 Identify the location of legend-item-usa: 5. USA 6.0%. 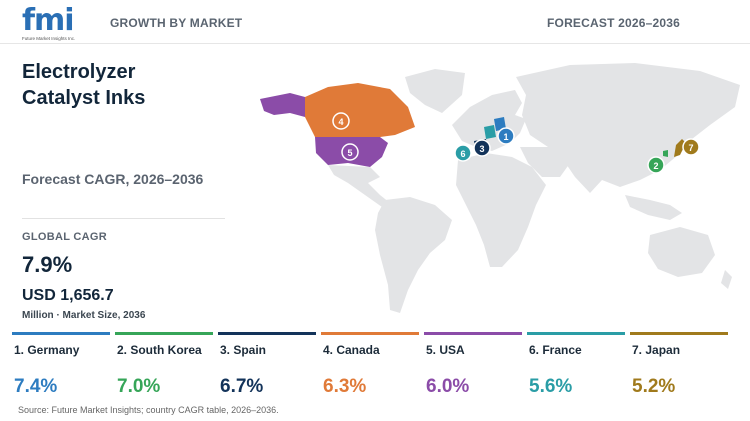
(473, 367).